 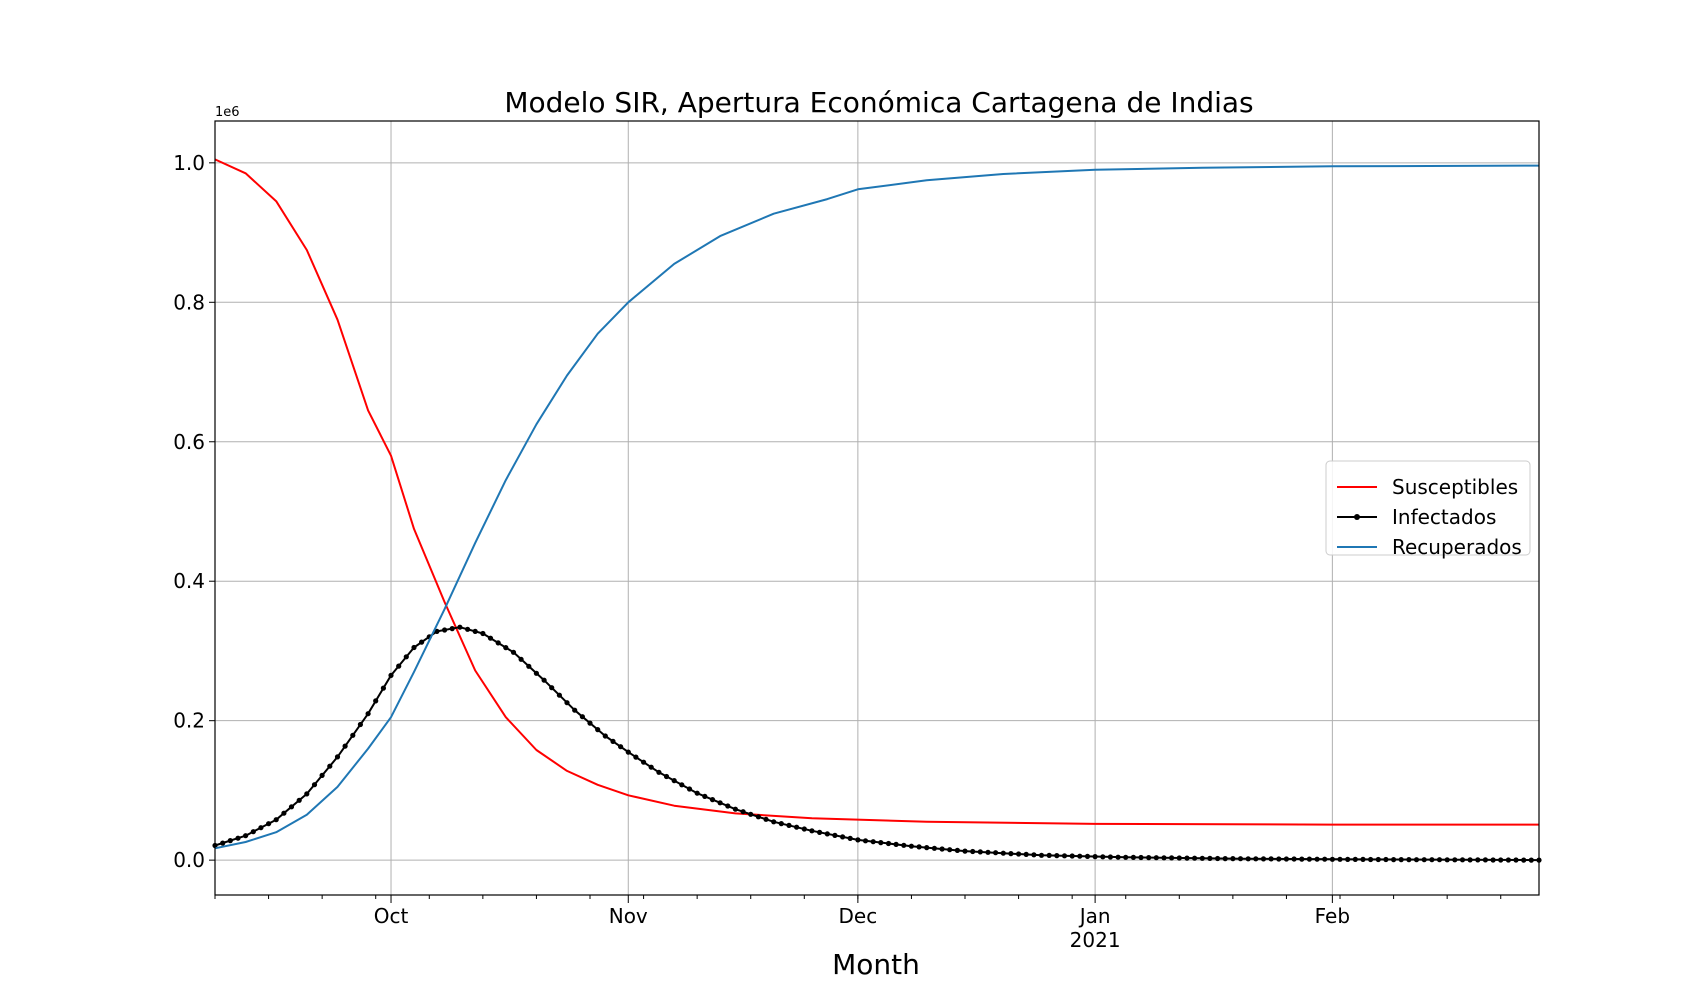 What do you see at coordinates (628, 916) in the screenshot?
I see `x-tick-label: Nov` at bounding box center [628, 916].